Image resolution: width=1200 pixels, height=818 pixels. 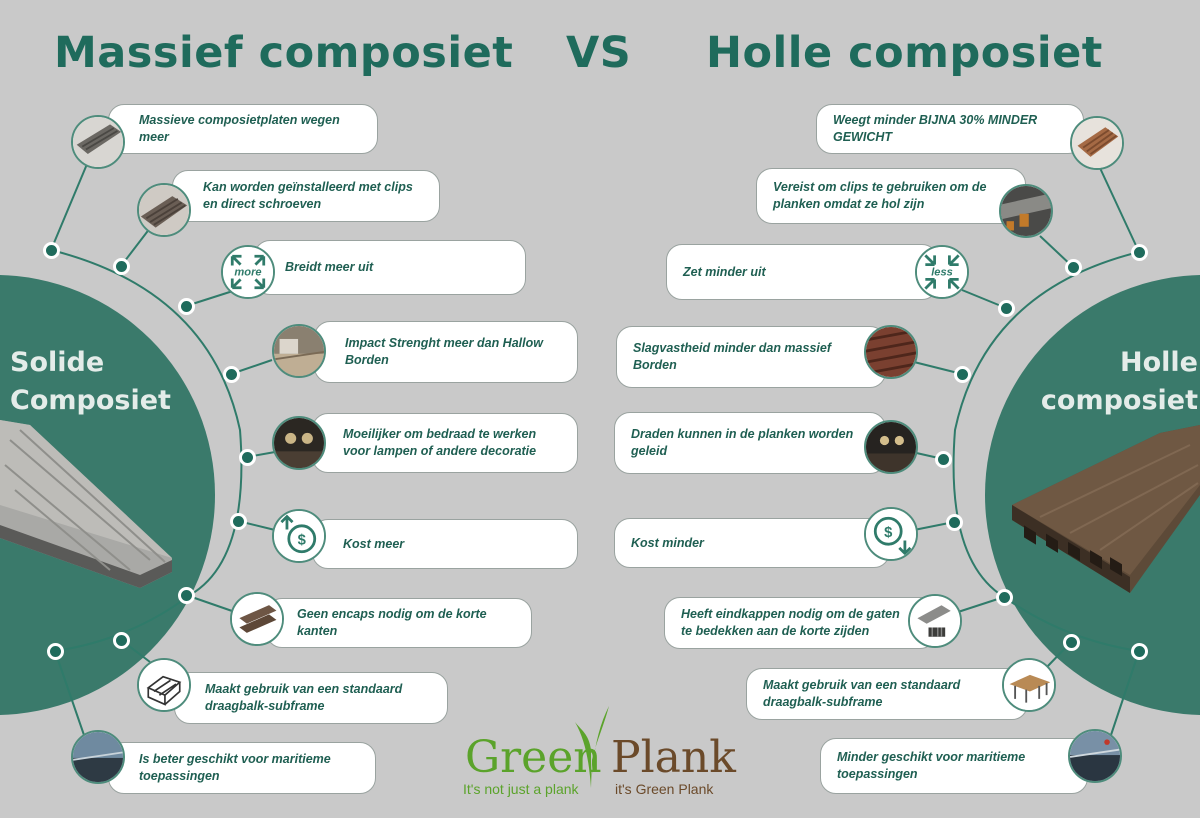 I want to click on solid-composite-label: Solide Composiet, so click(x=110, y=382).